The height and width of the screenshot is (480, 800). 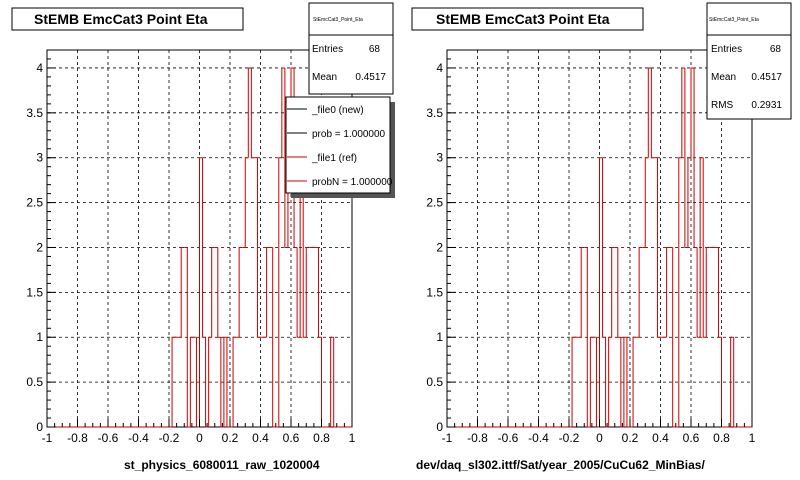 I want to click on right-x-tick-label: -1, so click(x=447, y=438).